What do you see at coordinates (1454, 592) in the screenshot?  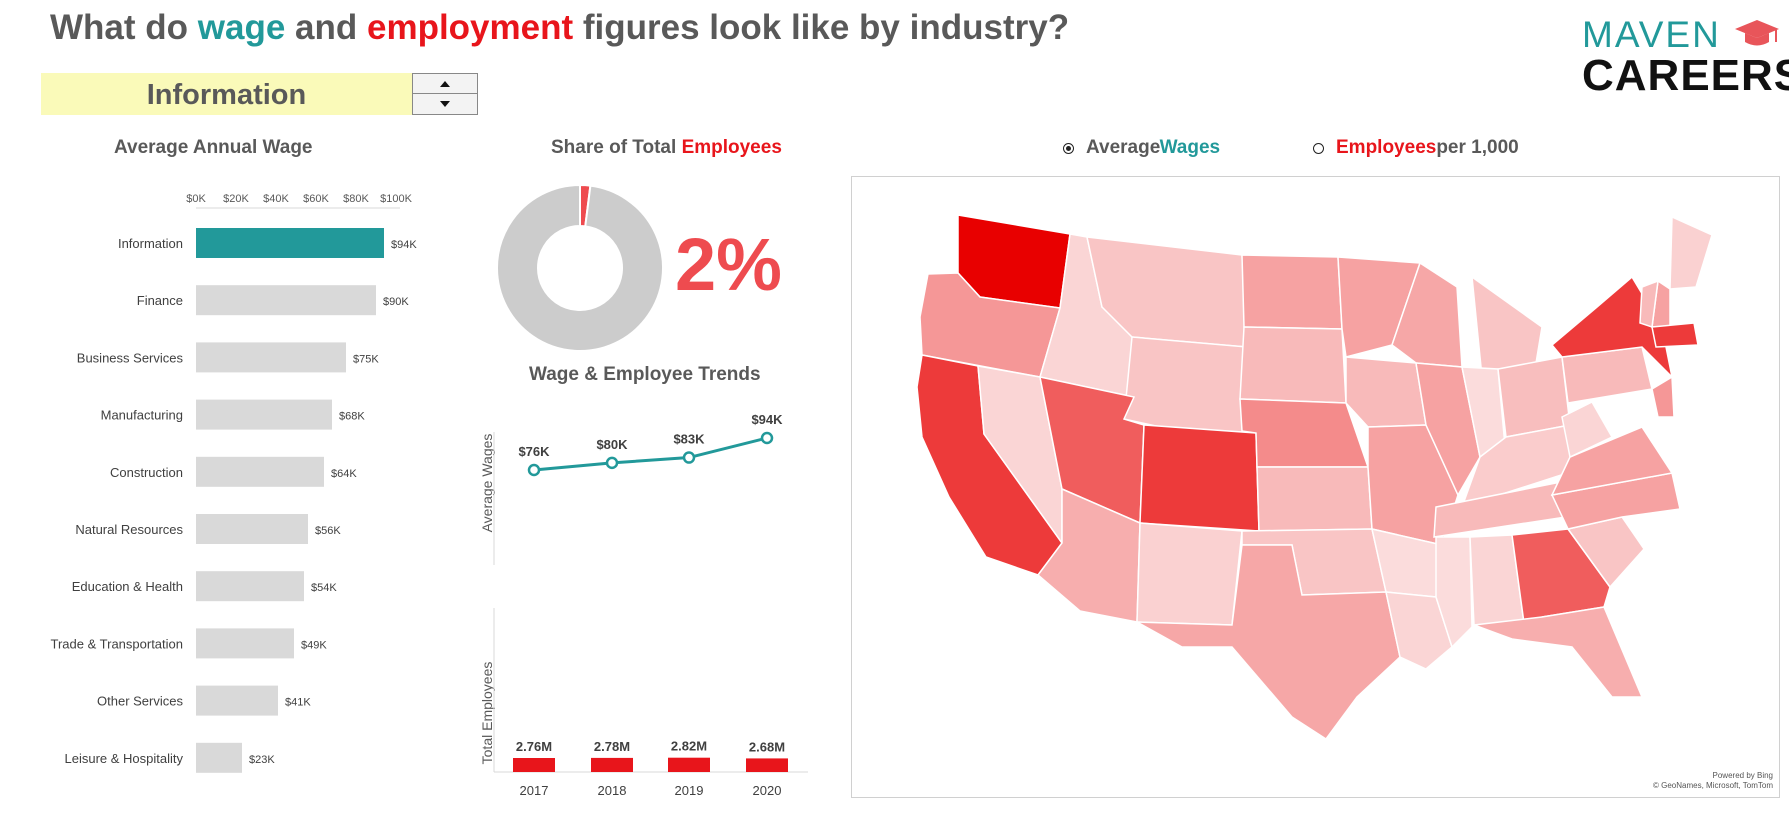 I see `state-mississippi` at bounding box center [1454, 592].